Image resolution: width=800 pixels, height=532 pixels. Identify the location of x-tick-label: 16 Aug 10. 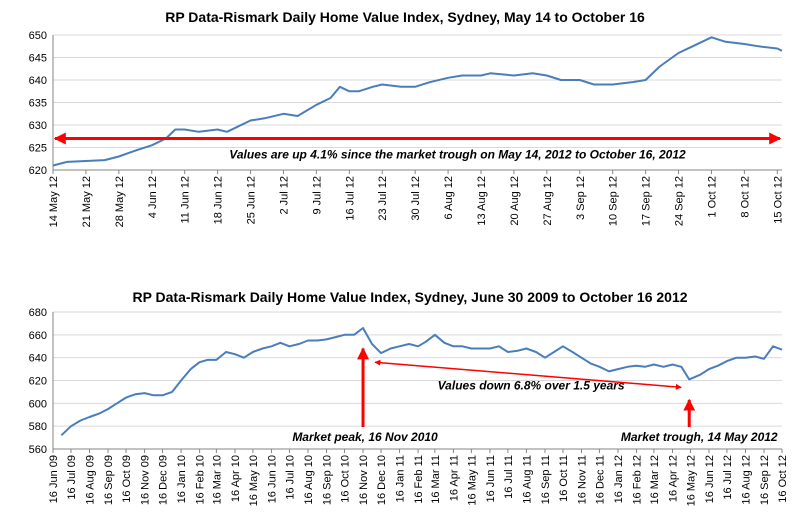
(309, 480).